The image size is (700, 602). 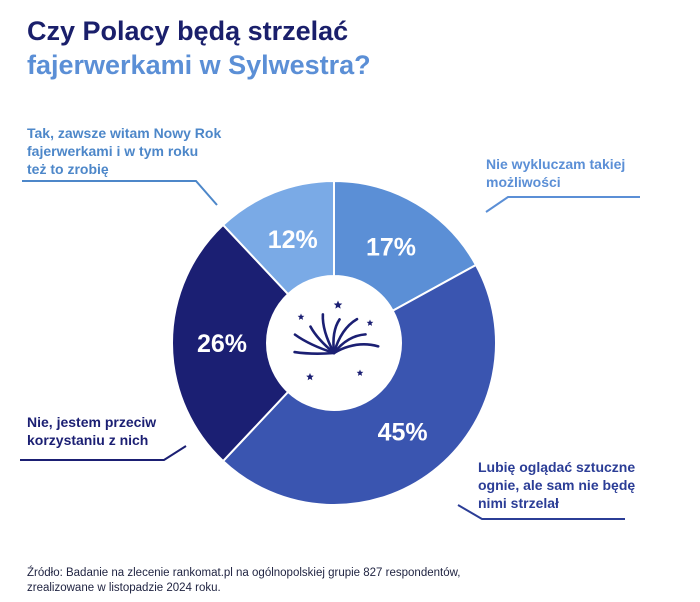 What do you see at coordinates (188, 31) in the screenshot?
I see `chart-title-line-1: Czy Polacy będą strzelać` at bounding box center [188, 31].